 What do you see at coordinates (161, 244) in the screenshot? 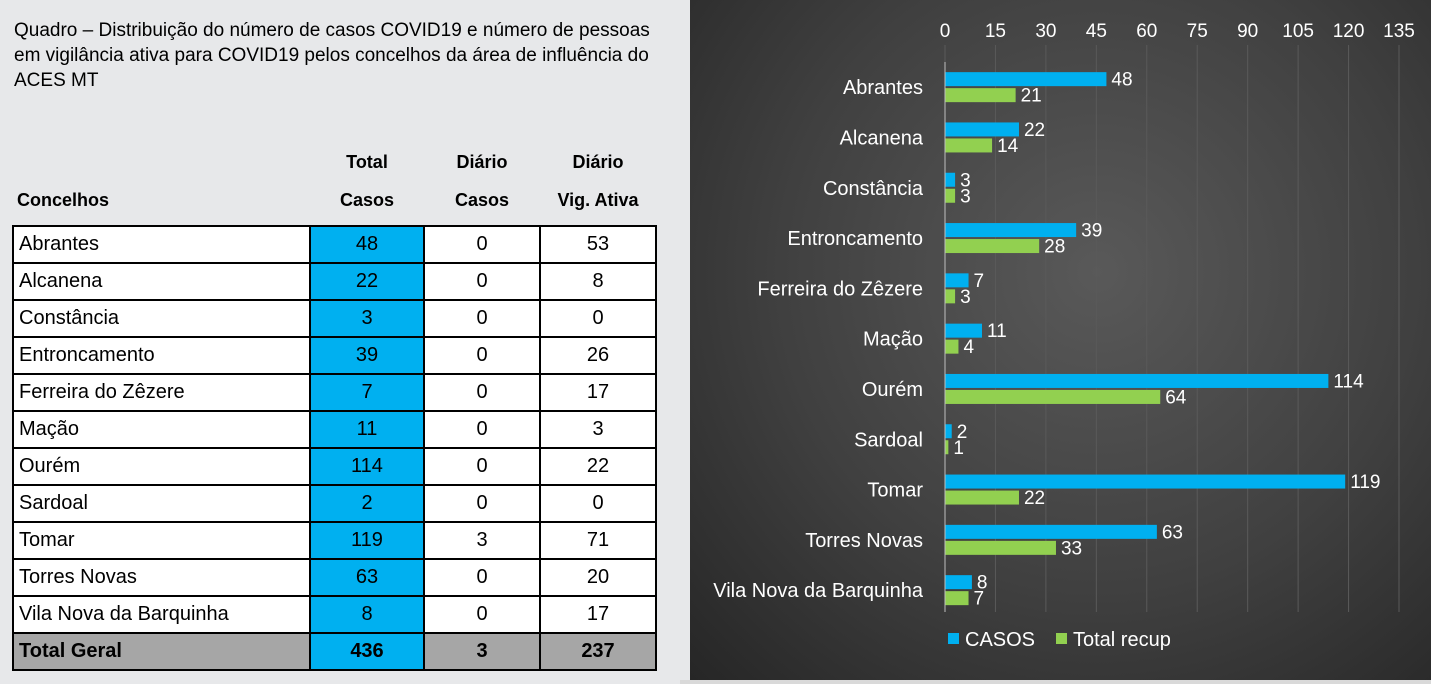
I see `cell-concelho: Abrantes` at bounding box center [161, 244].